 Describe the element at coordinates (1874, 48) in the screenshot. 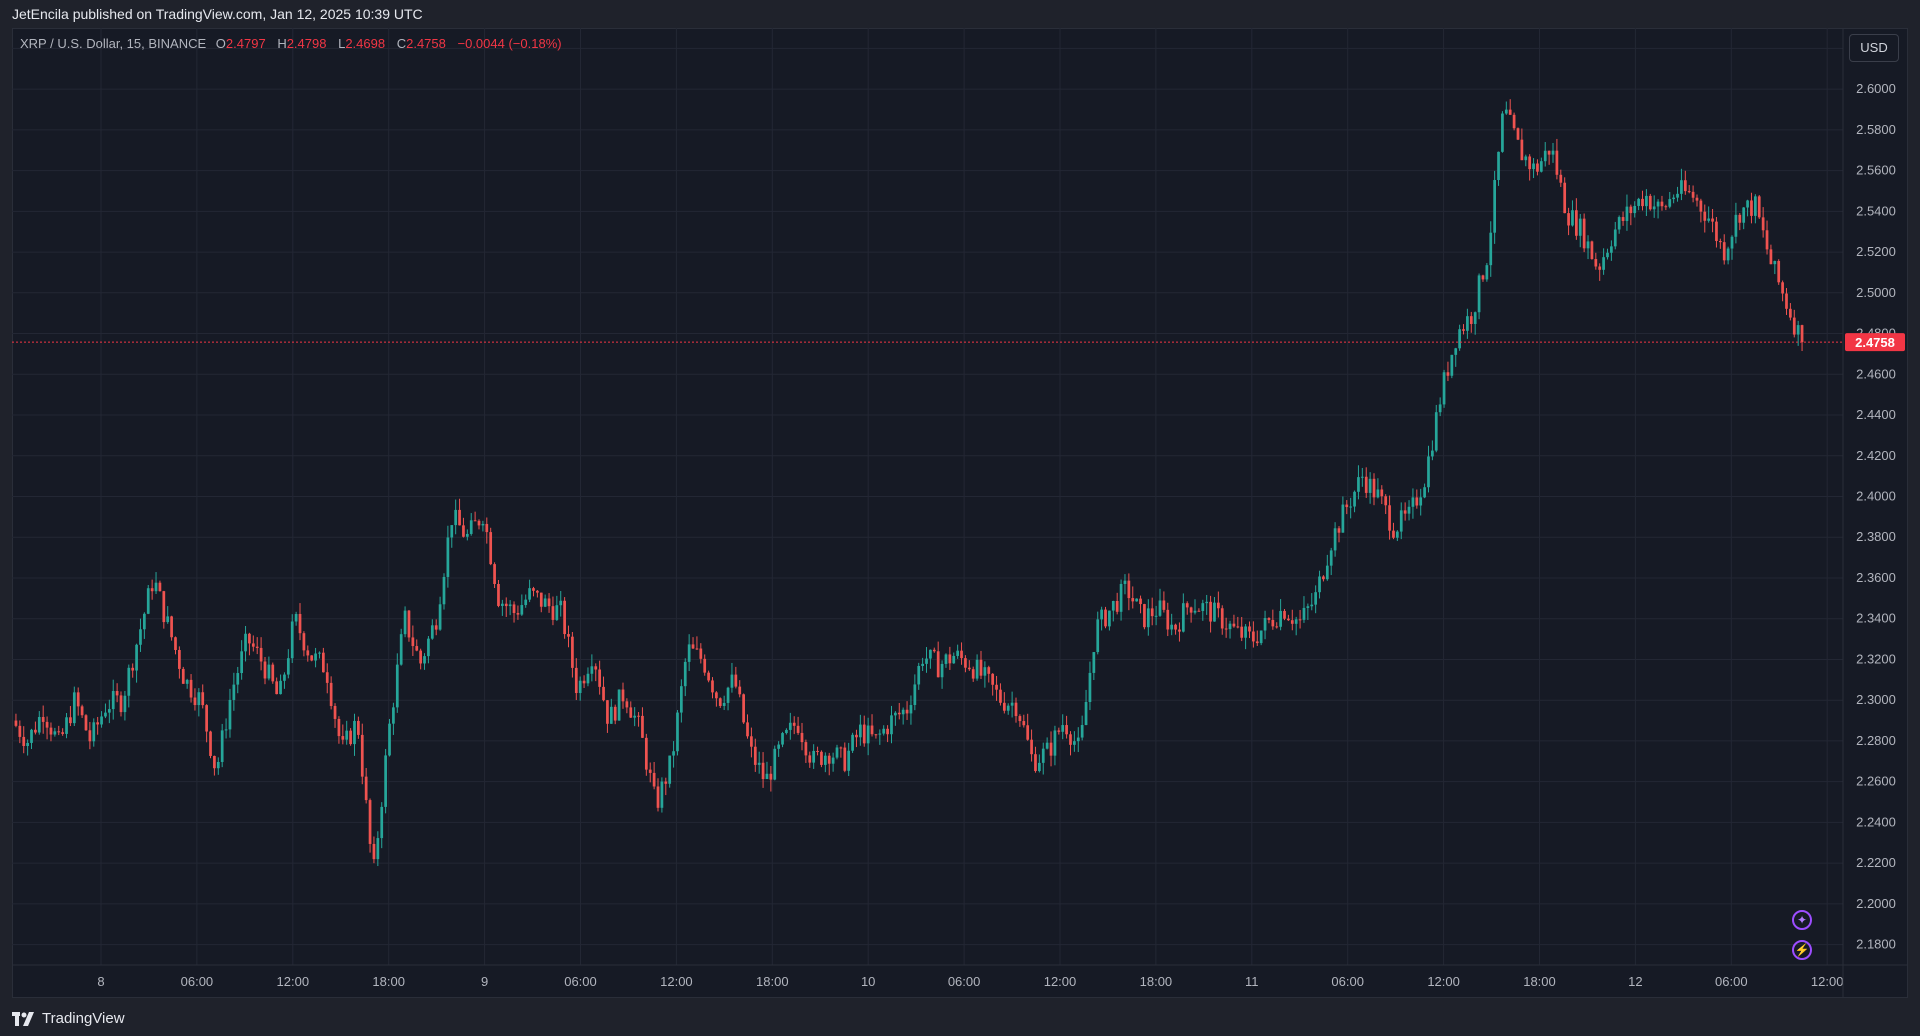

I see `currency-button: USD` at that location.